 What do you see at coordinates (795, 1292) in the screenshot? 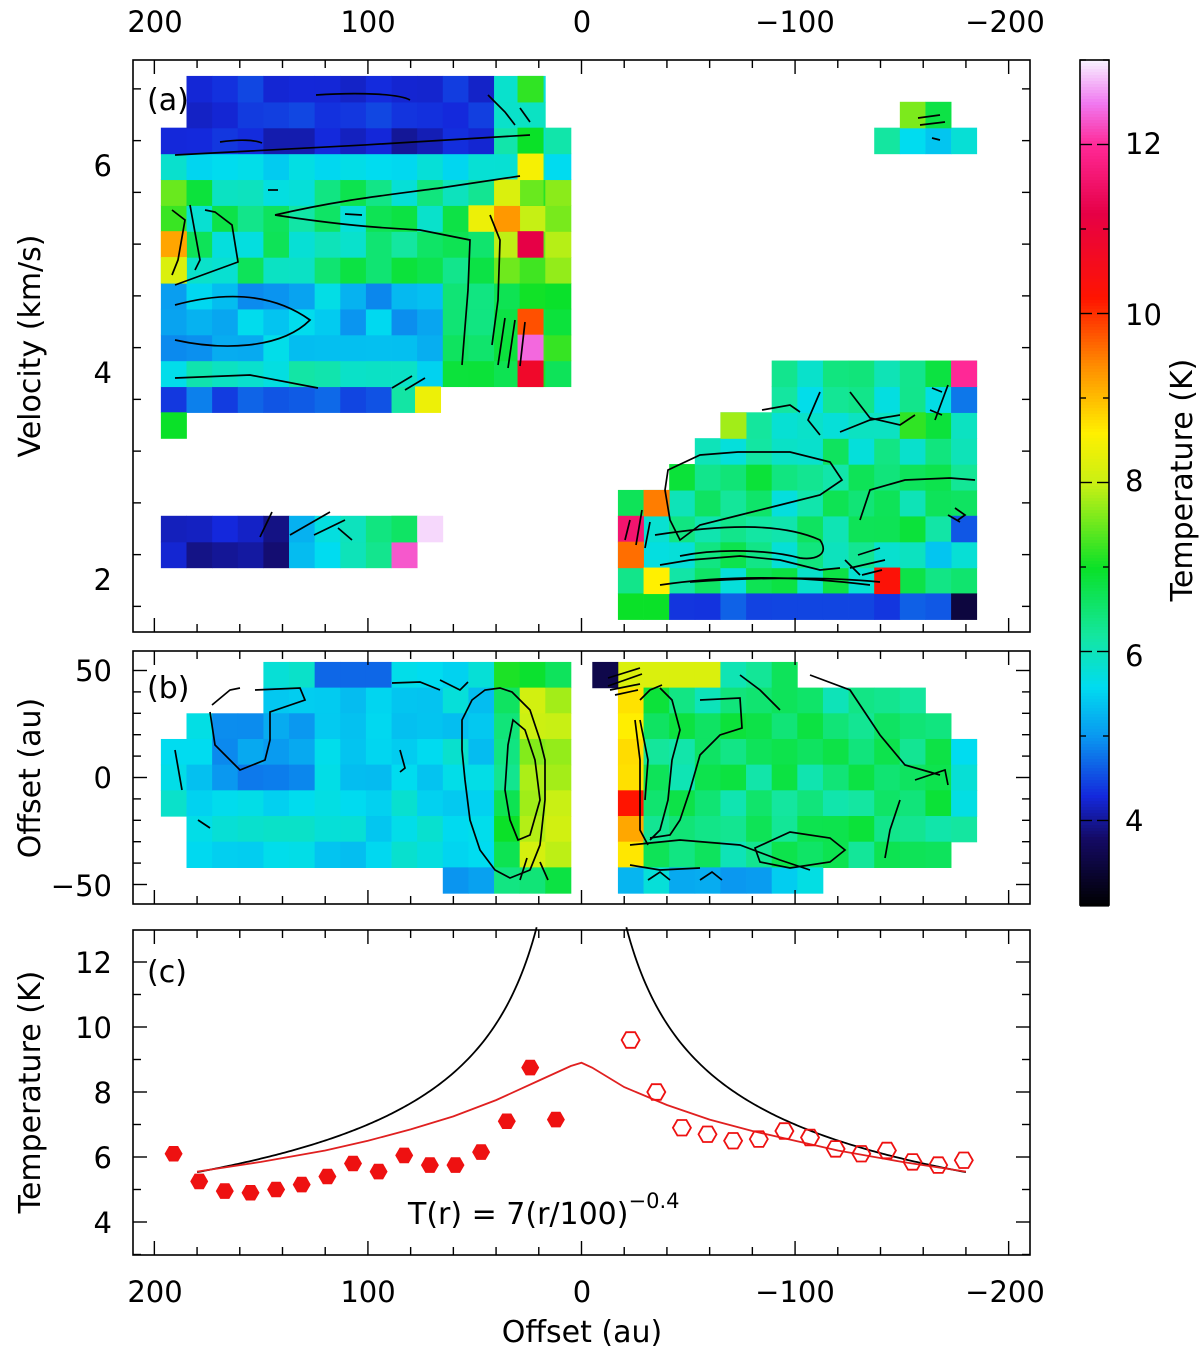
I see `bottom-tick-label: −100` at bounding box center [795, 1292].